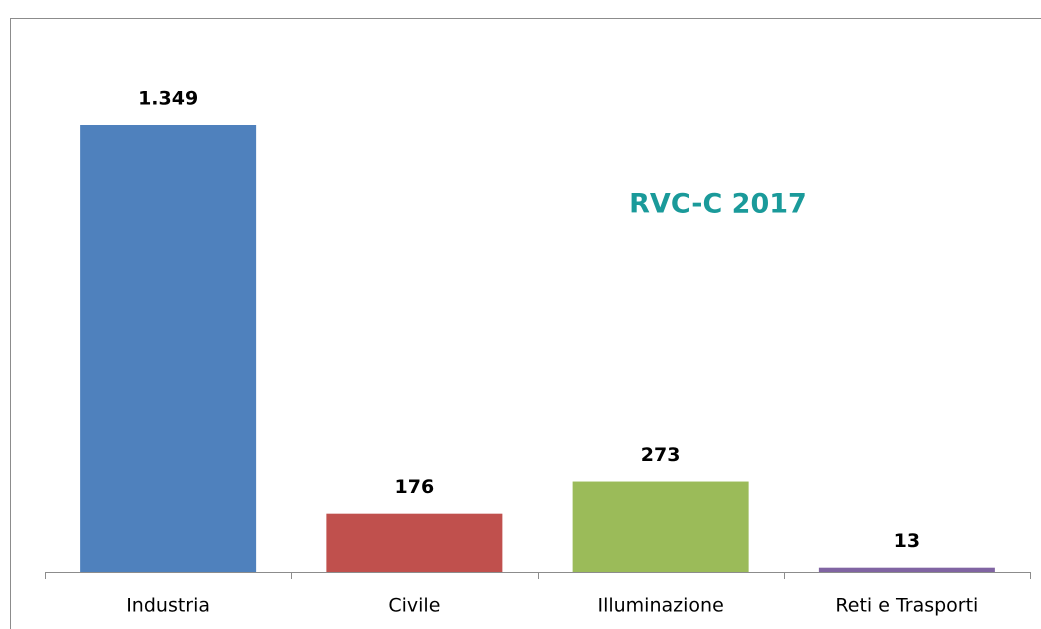 Image resolution: width=1041 pixels, height=629 pixels. Describe the element at coordinates (906, 606) in the screenshot. I see `x-tick-label: Reti e Trasporti` at that location.